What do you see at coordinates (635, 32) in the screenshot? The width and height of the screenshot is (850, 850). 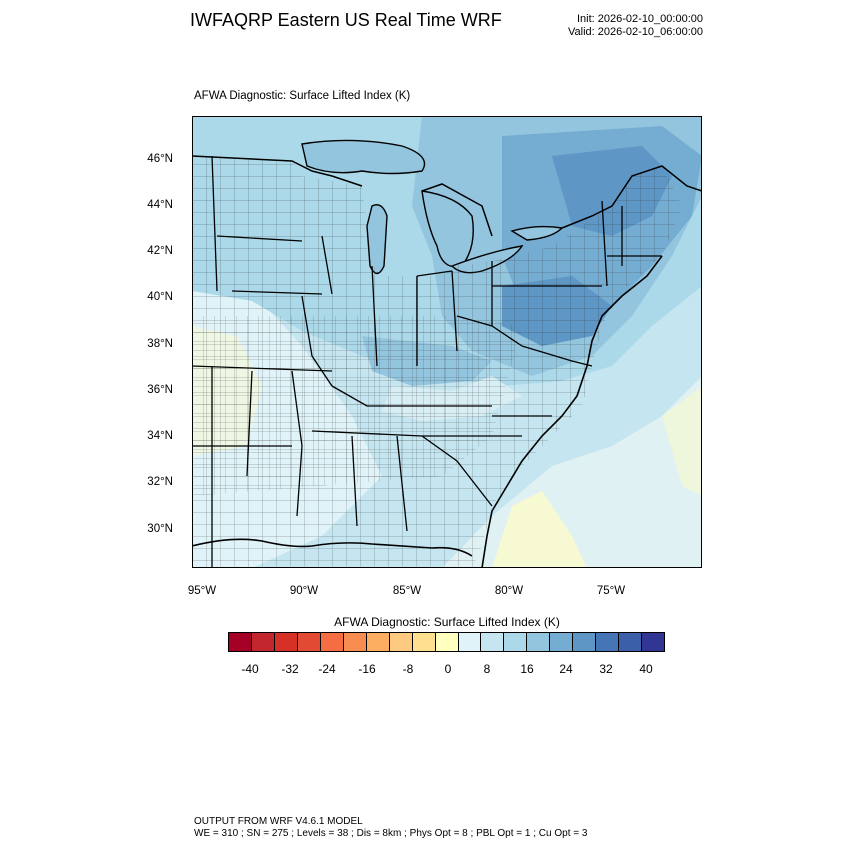 I see `valid-time: Valid: 2026-02-10_06:00:00` at bounding box center [635, 32].